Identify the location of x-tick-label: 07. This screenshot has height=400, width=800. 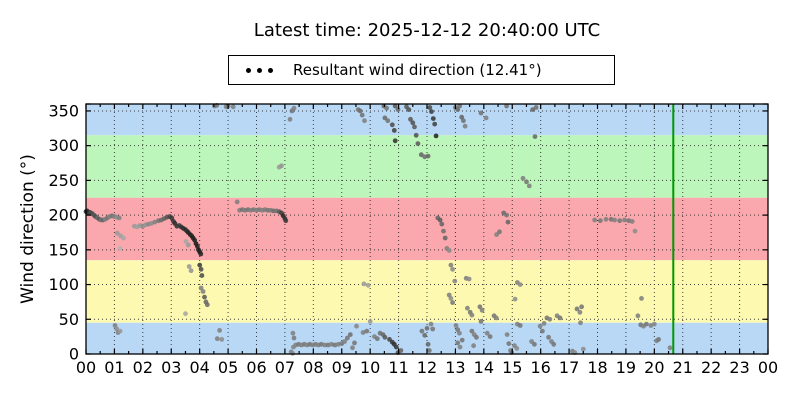
(285, 367).